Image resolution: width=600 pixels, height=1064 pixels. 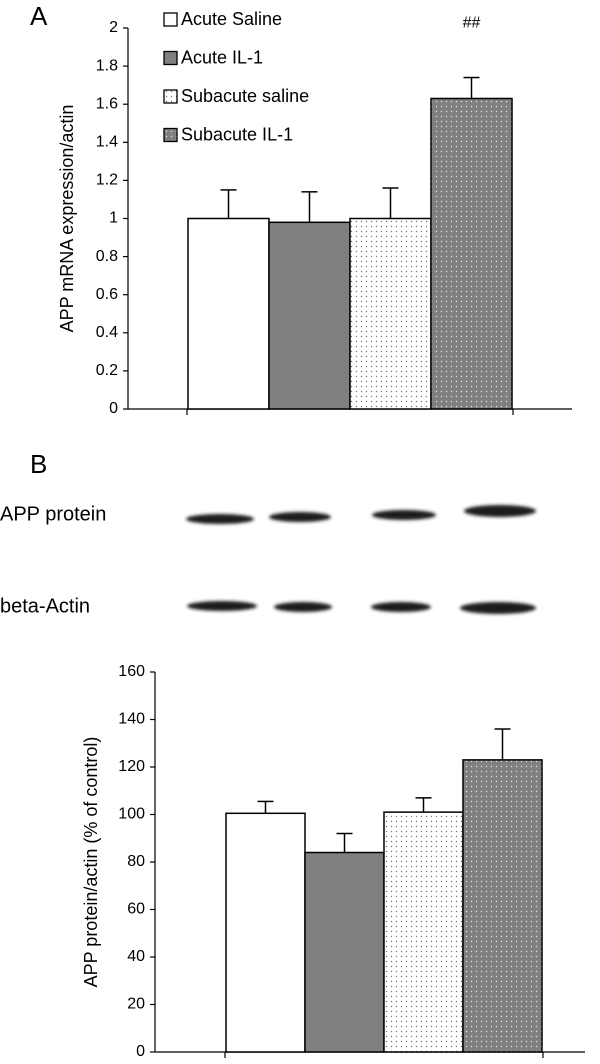 What do you see at coordinates (107, 142) in the screenshot?
I see `y-tick-label: 1.4` at bounding box center [107, 142].